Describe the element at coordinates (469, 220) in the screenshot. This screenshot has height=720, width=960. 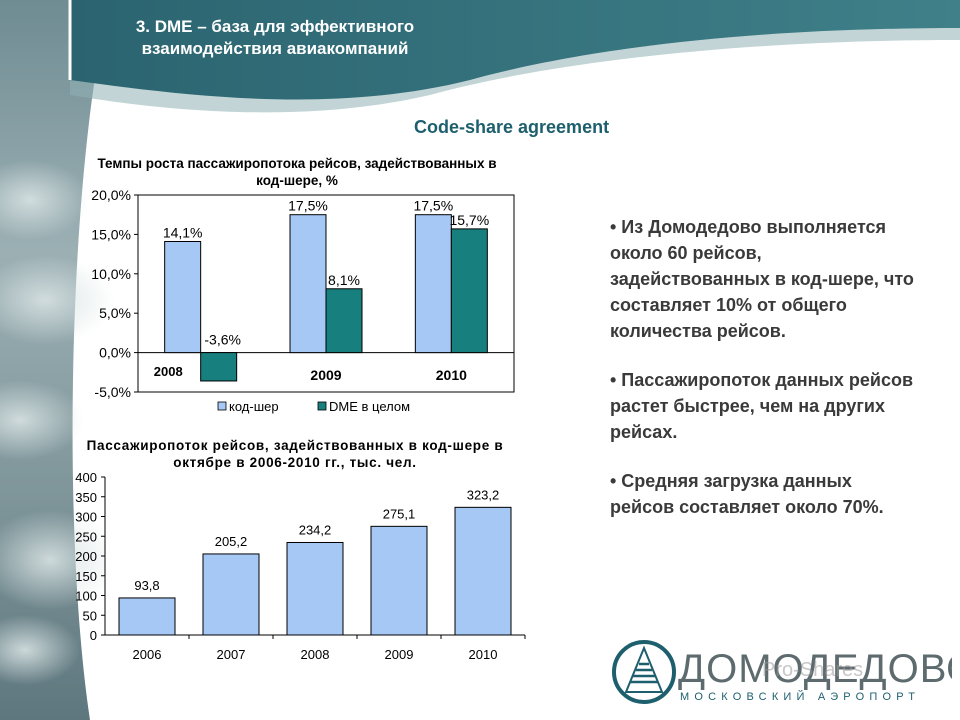
I see `data-label: 15,7%` at that location.